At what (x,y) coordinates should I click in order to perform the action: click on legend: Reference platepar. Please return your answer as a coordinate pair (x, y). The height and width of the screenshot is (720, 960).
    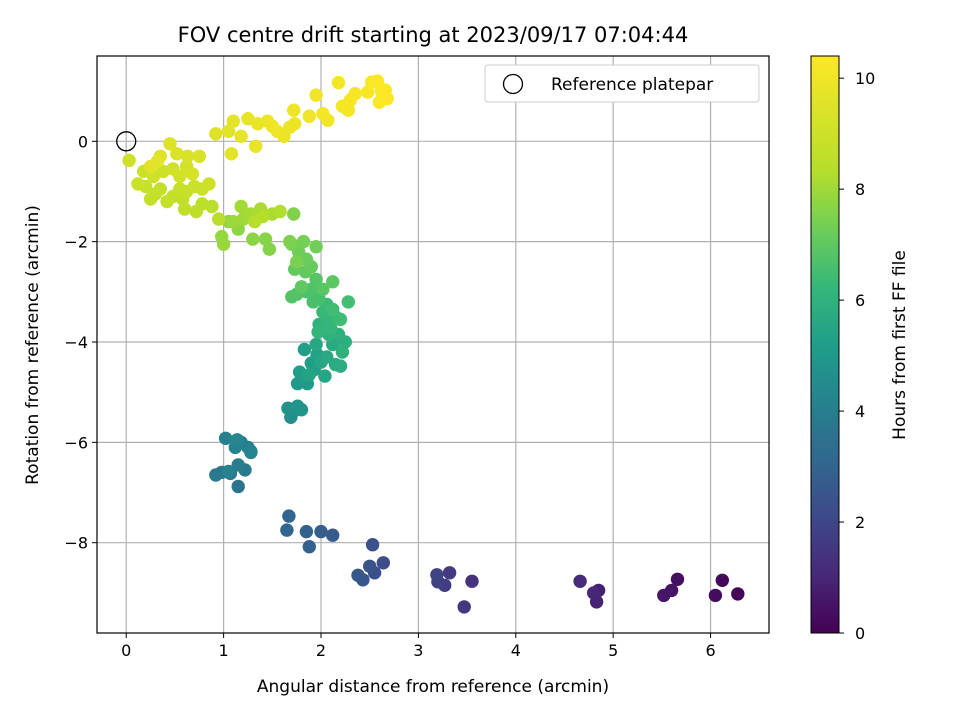
    Looking at the image, I should click on (622, 83).